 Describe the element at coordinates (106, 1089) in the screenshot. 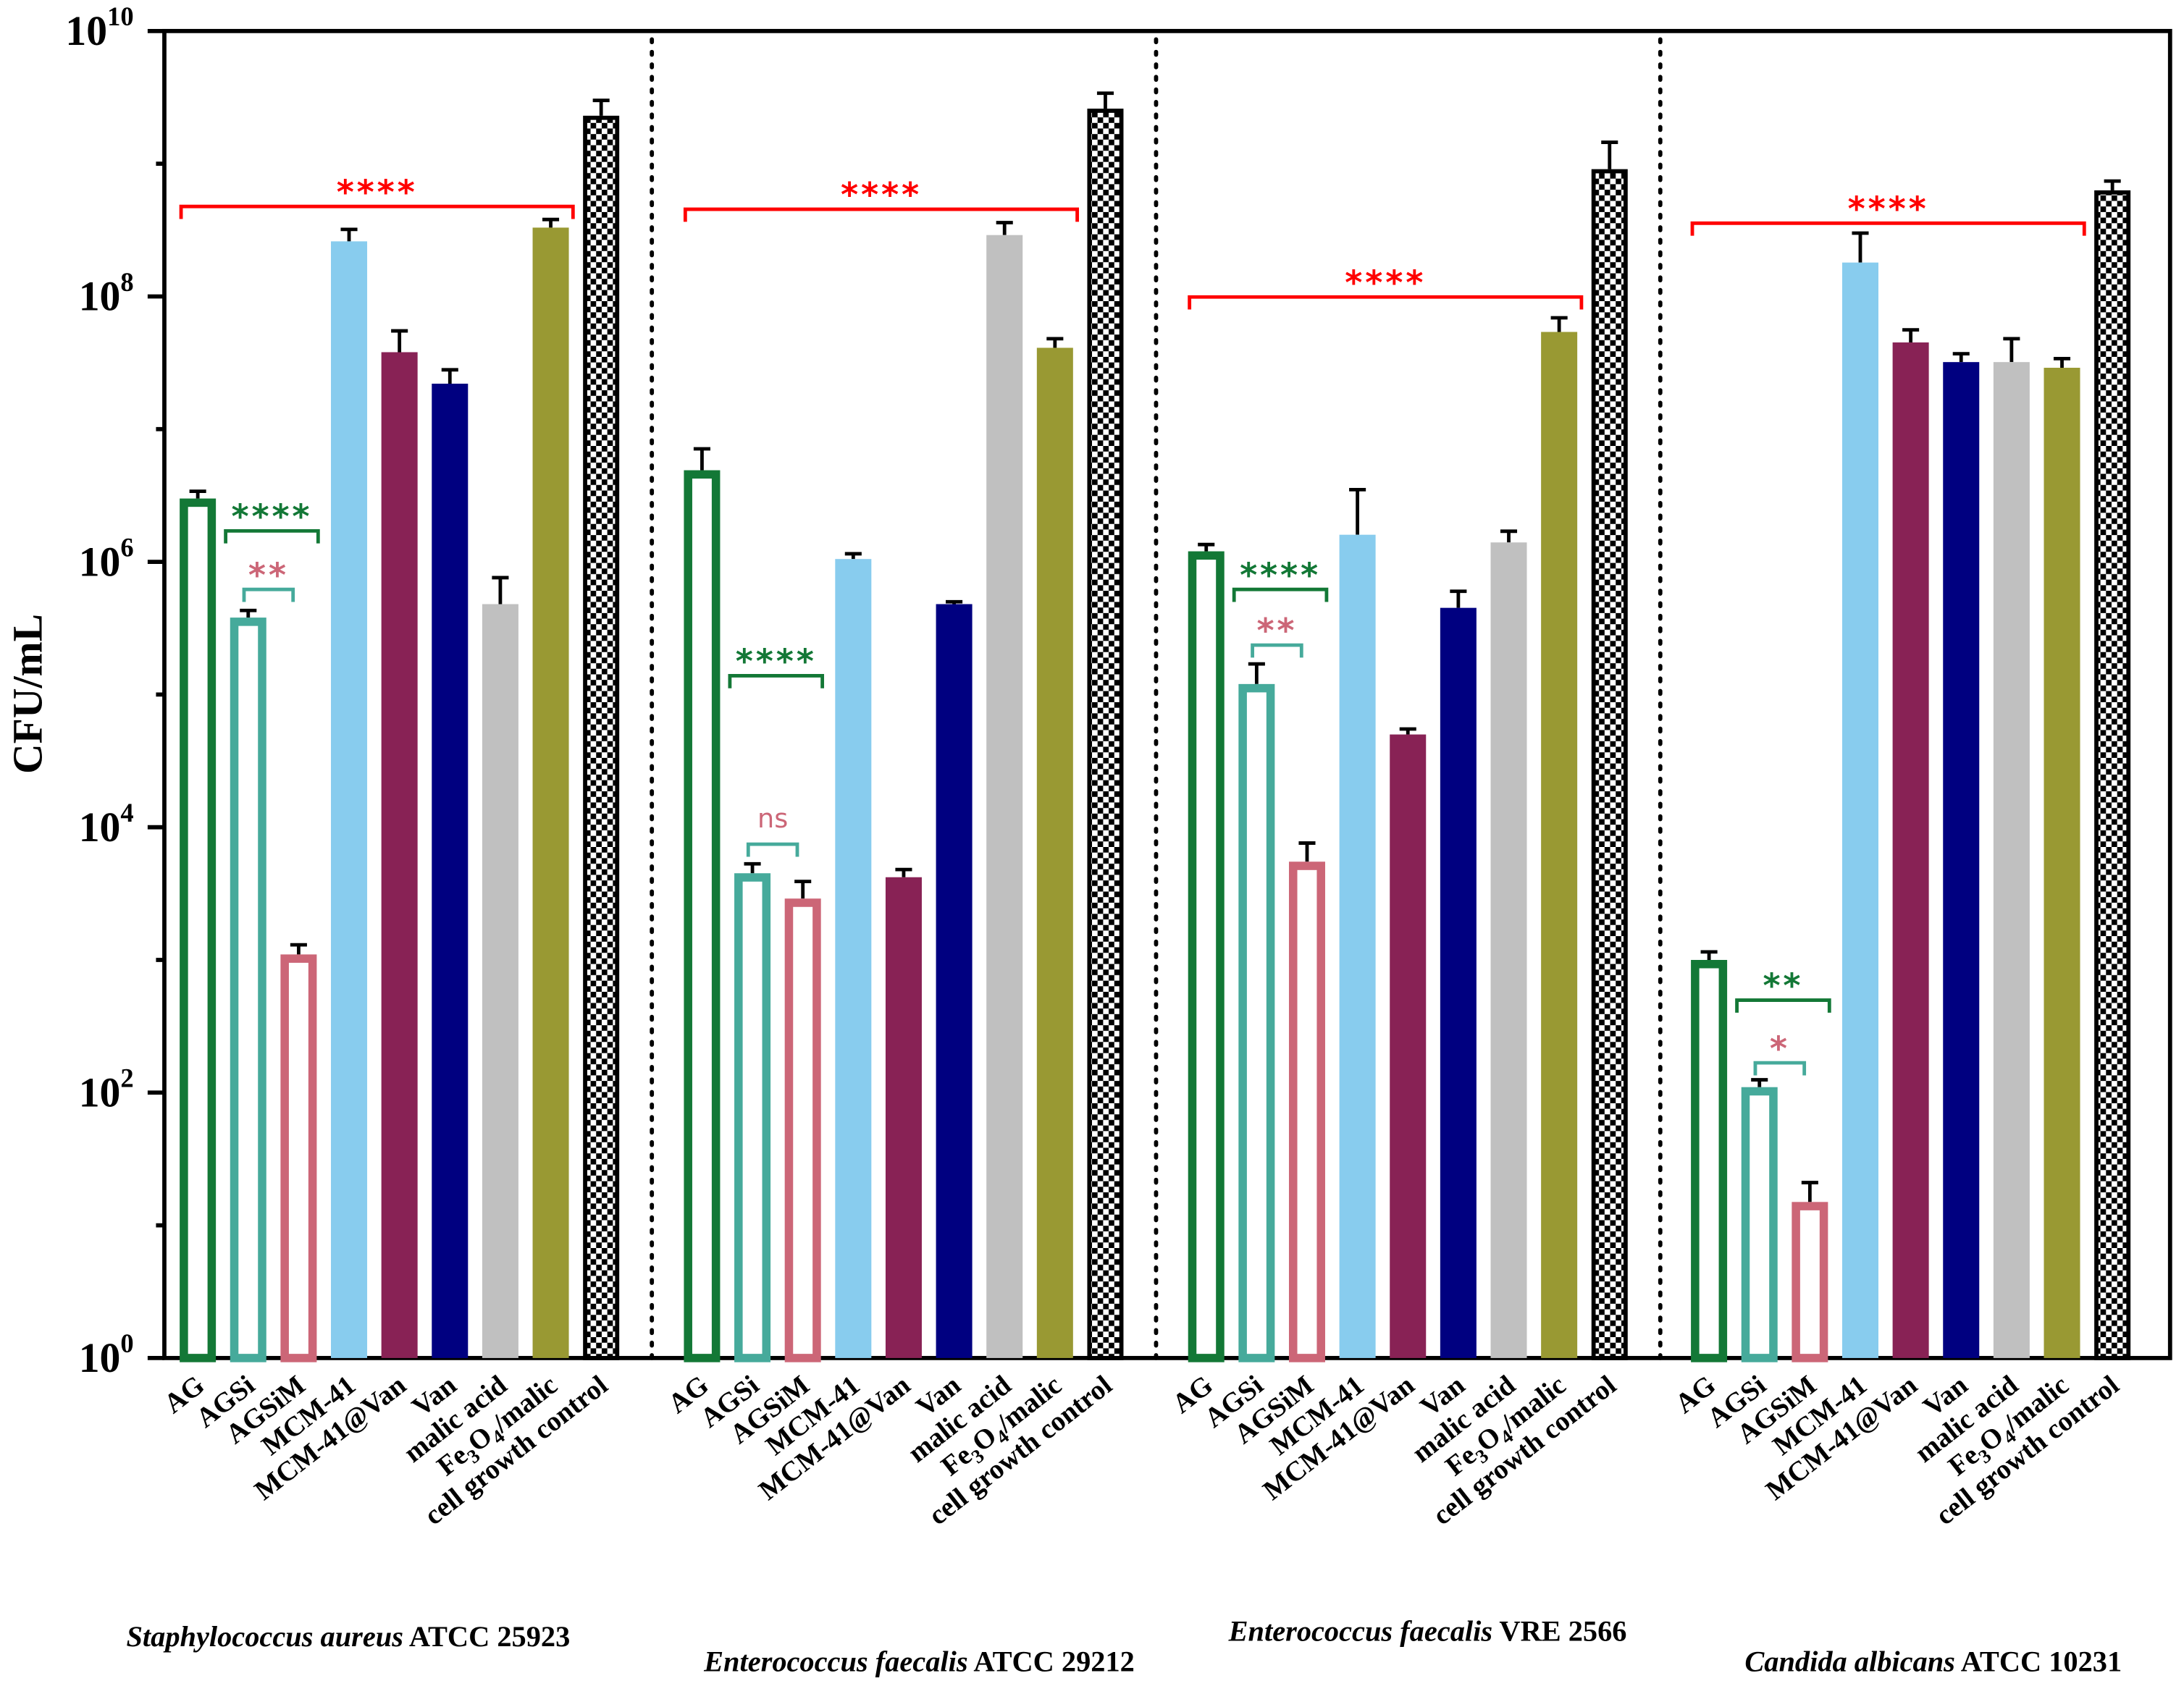

I see `y-tick-label: 10²` at that location.